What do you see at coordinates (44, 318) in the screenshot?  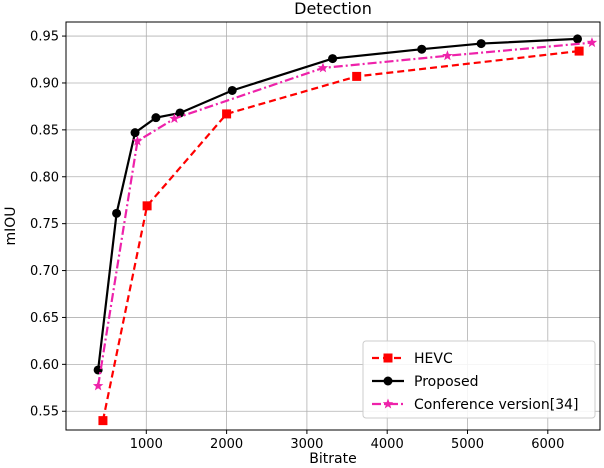 I see `y-tick-label: 0.65` at bounding box center [44, 318].